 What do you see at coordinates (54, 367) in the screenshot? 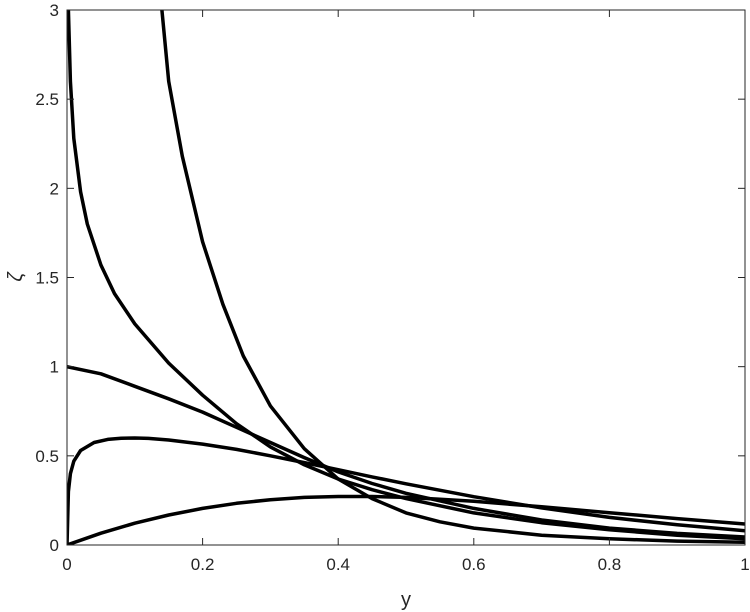
I see `y-tick-label: 1` at bounding box center [54, 367].